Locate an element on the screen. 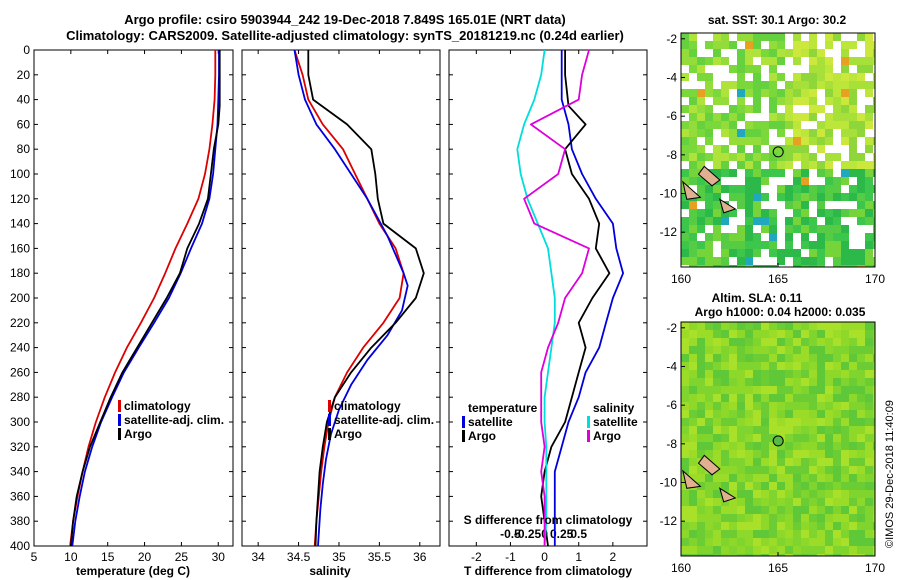 This screenshot has height=580, width=900. island is located at coordinates (727, 206).